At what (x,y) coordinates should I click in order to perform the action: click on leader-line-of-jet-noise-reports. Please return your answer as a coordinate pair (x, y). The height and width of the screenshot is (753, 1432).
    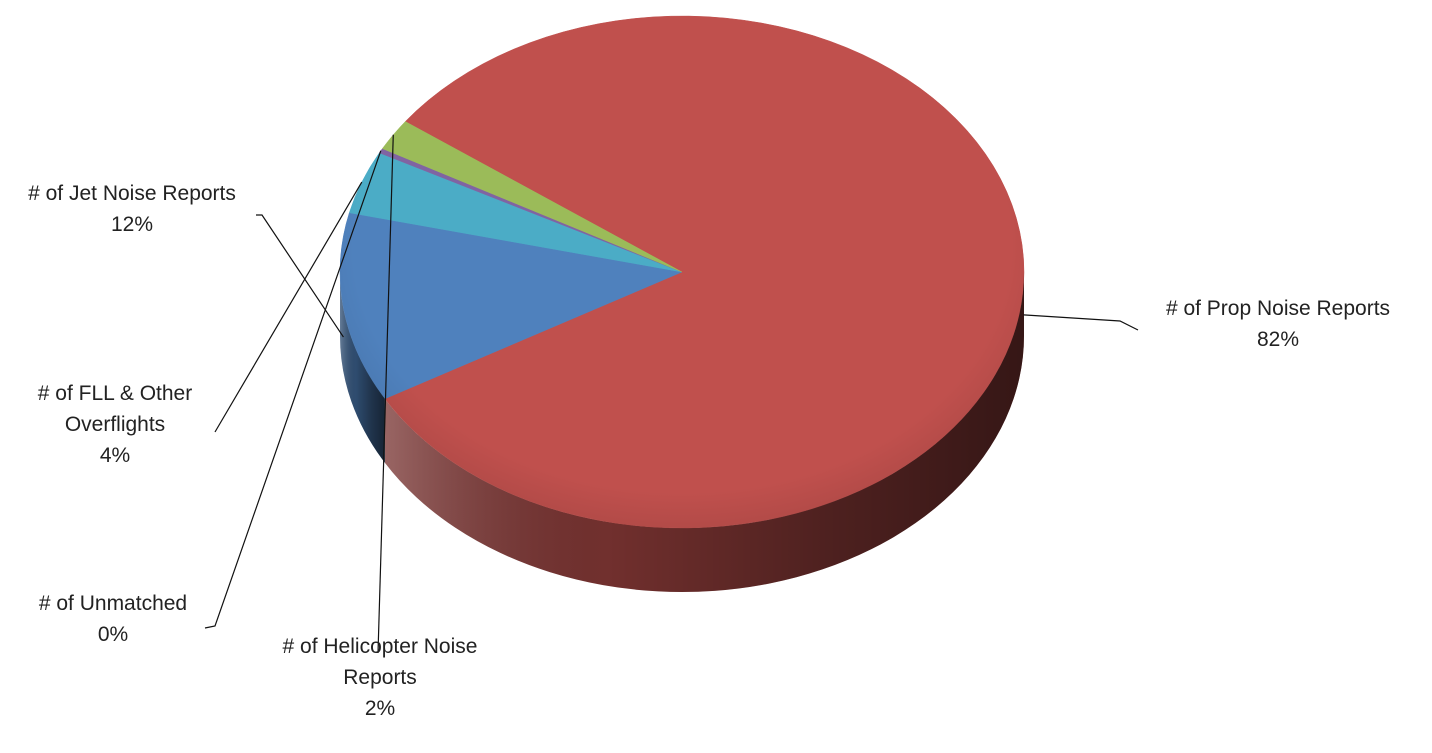
    Looking at the image, I should click on (300, 276).